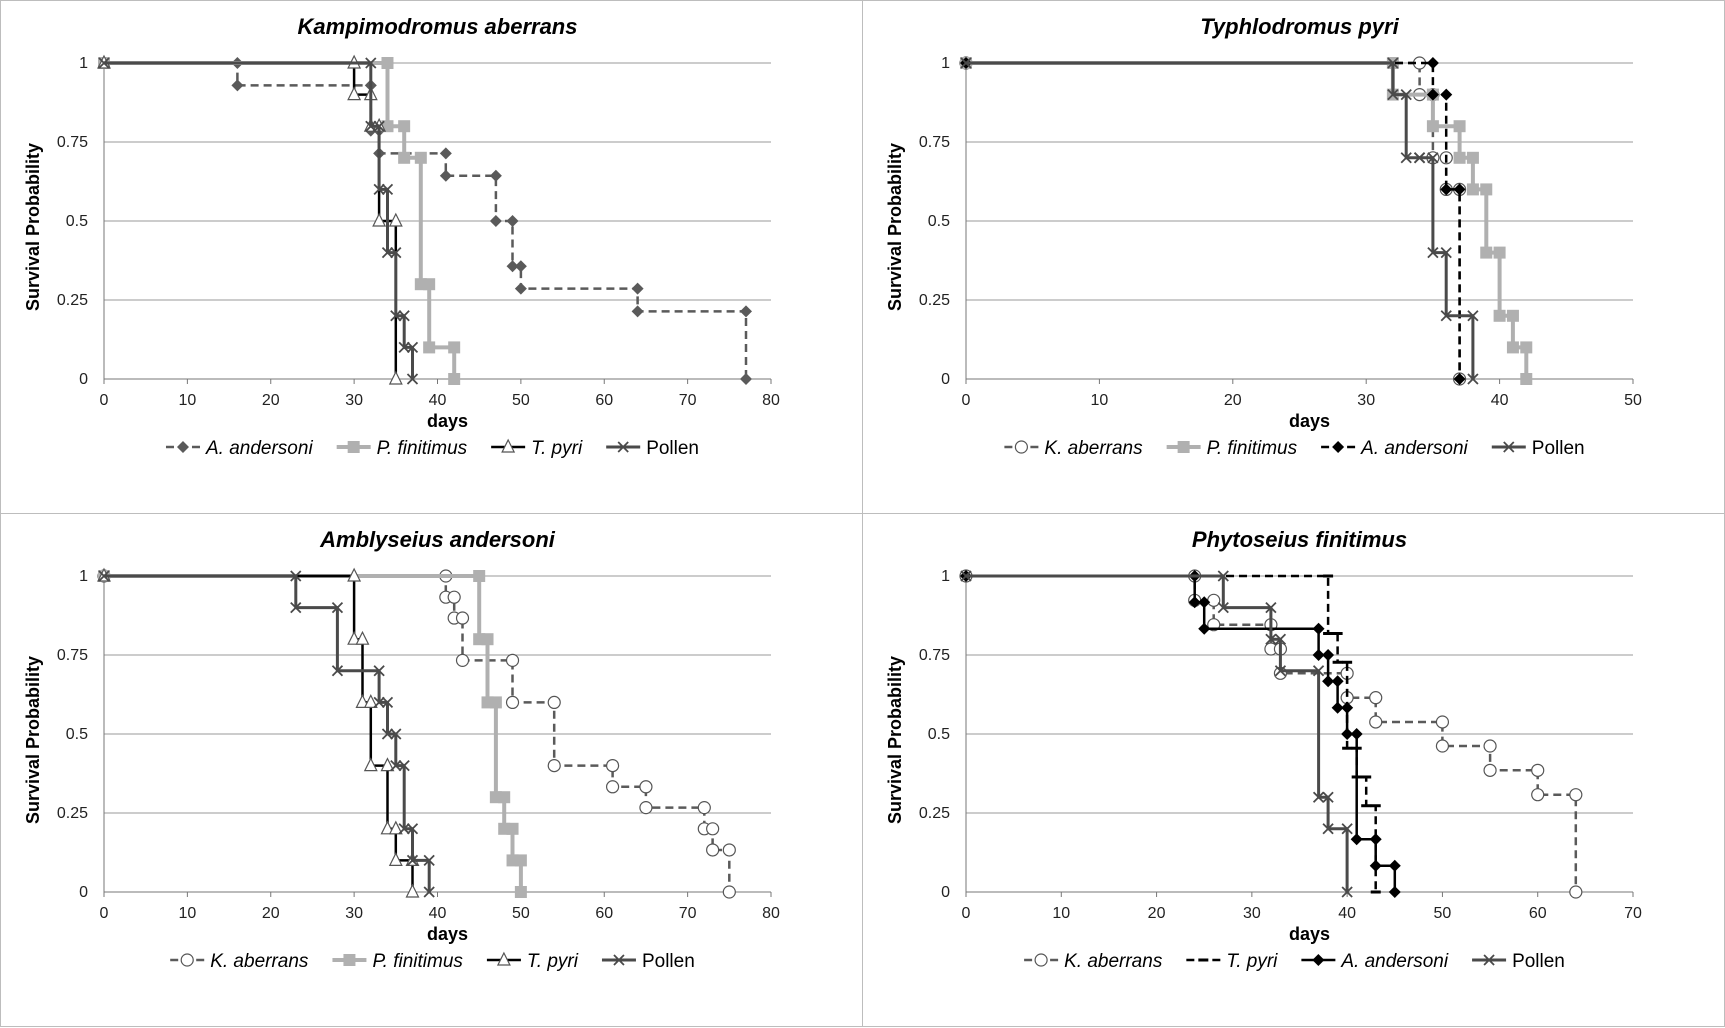  Describe the element at coordinates (1093, 448) in the screenshot. I see `legend-label: K. aberrans` at that location.